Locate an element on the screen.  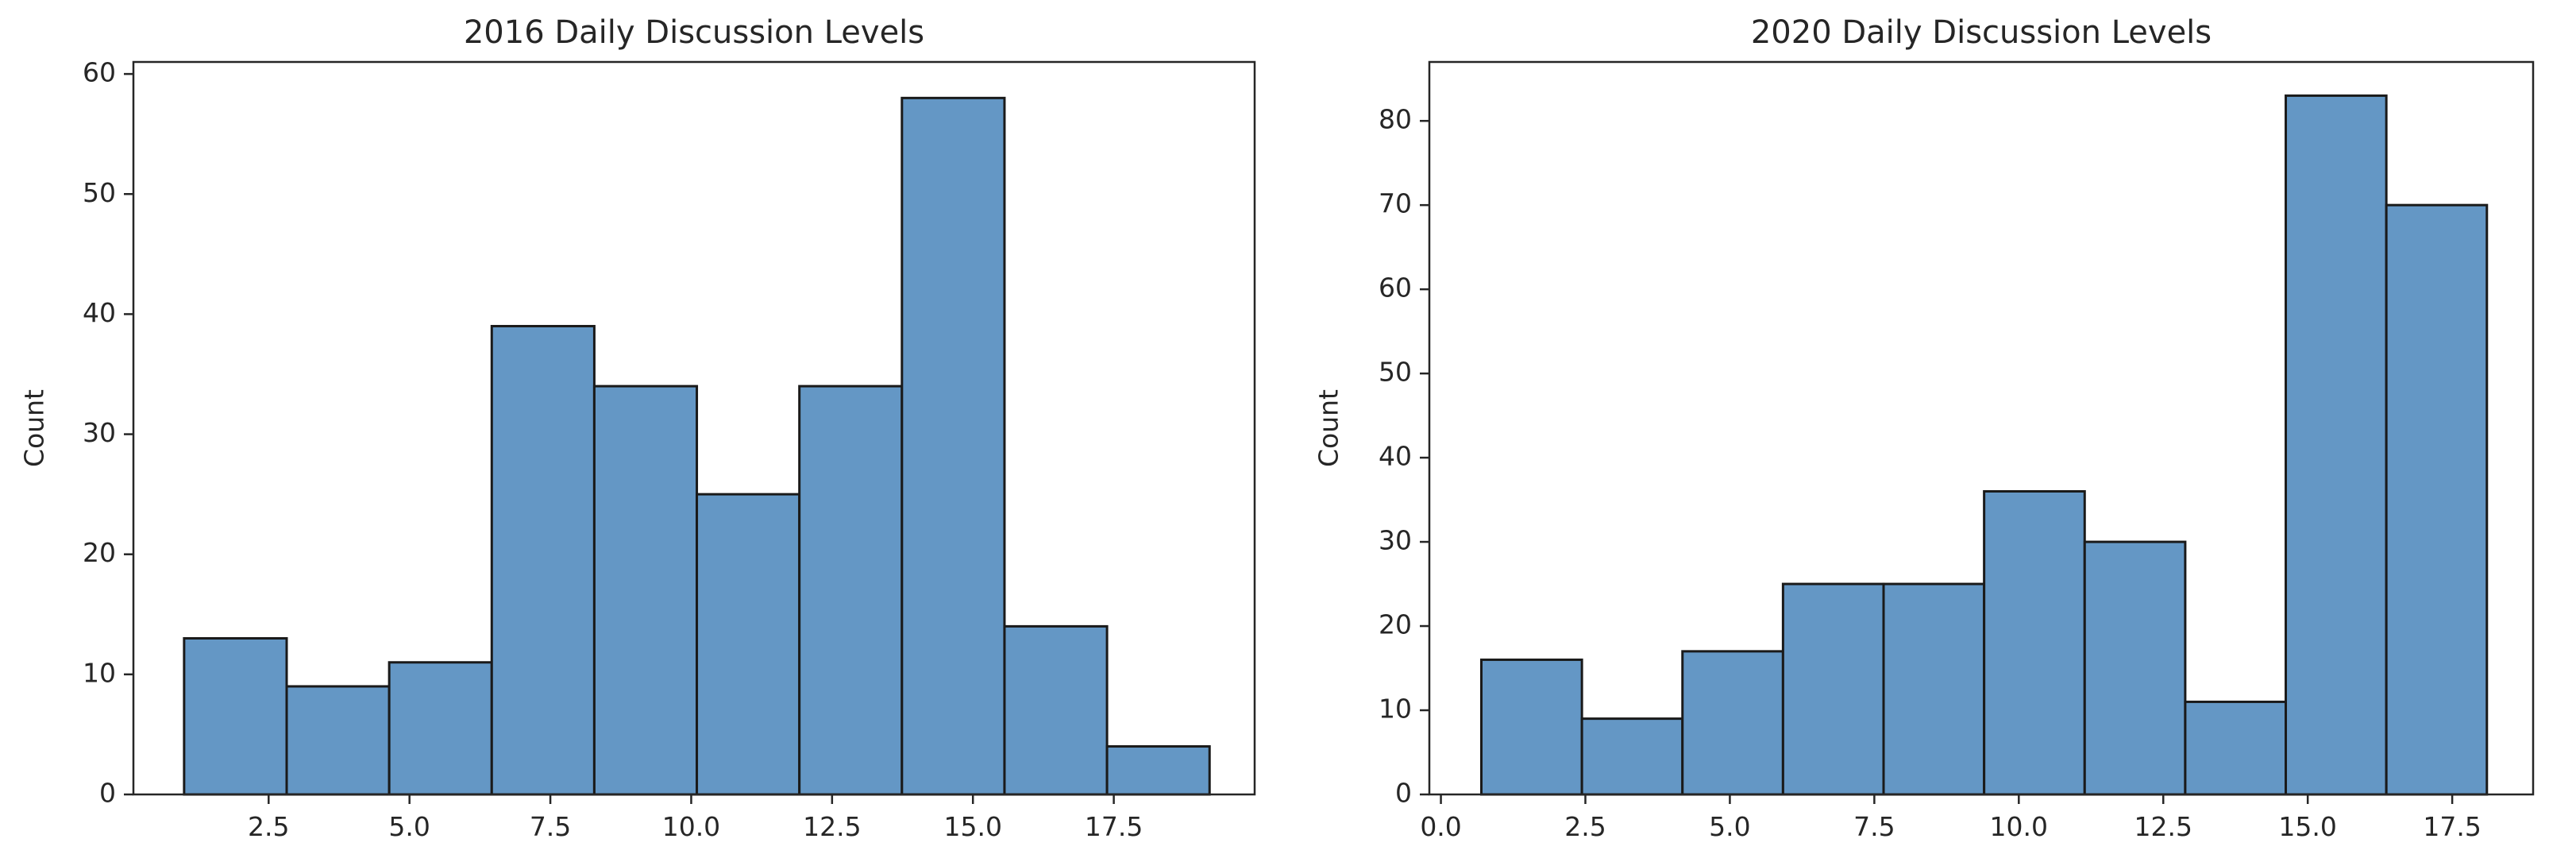
x-tick-label-2020-0.0: 0.0 is located at coordinates (1440, 826).